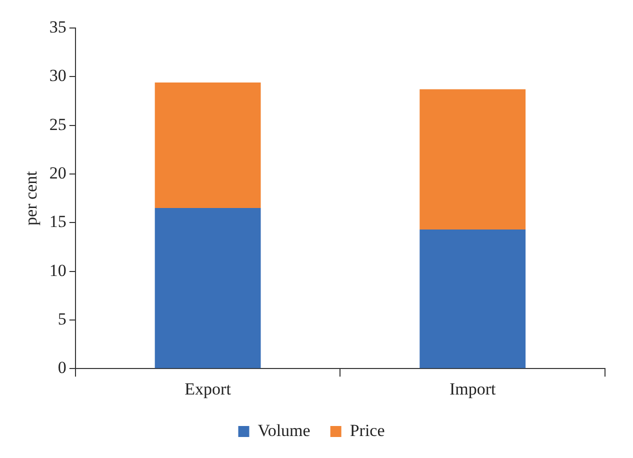 This screenshot has width=633, height=458. I want to click on legend-label: Volume, so click(284, 430).